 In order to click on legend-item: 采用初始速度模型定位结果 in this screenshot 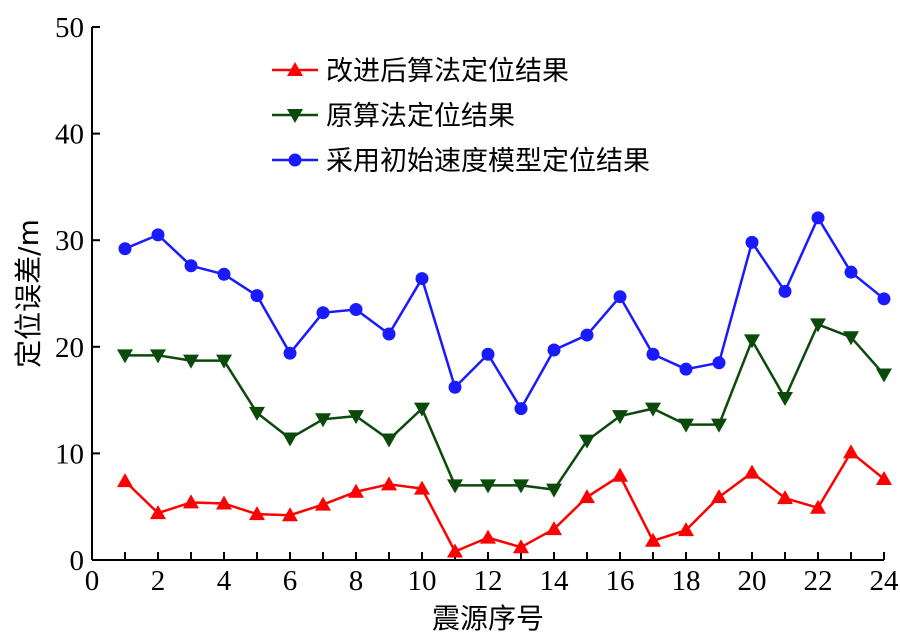, I will do `click(461, 161)`.